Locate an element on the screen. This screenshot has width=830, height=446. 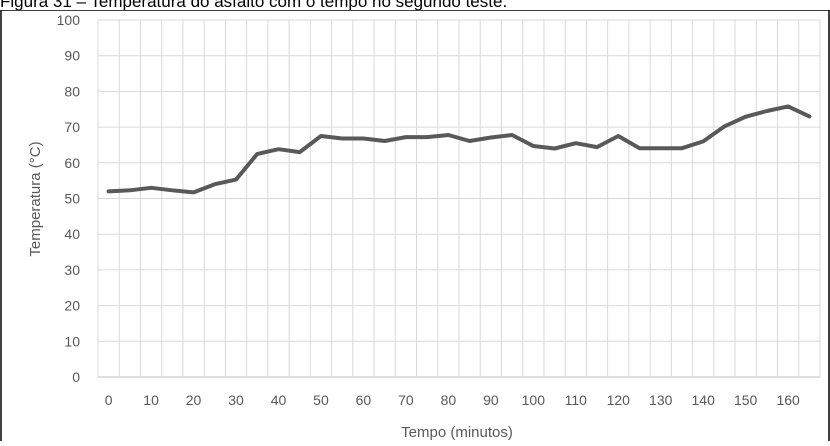
x-tick-label: 150 is located at coordinates (746, 400).